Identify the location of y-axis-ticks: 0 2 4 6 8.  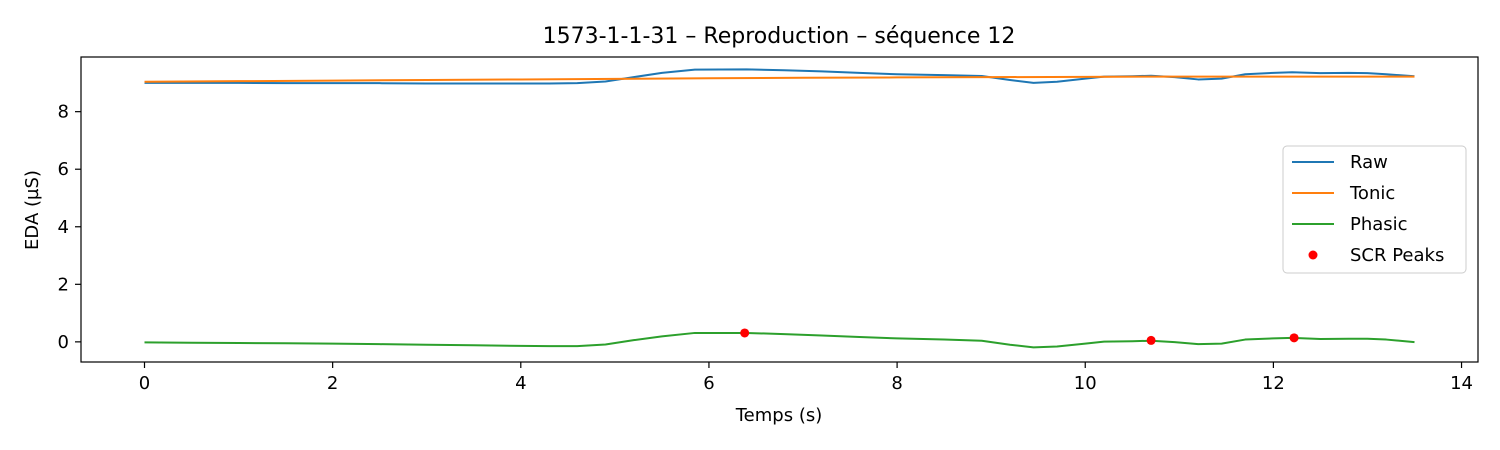
(69, 227).